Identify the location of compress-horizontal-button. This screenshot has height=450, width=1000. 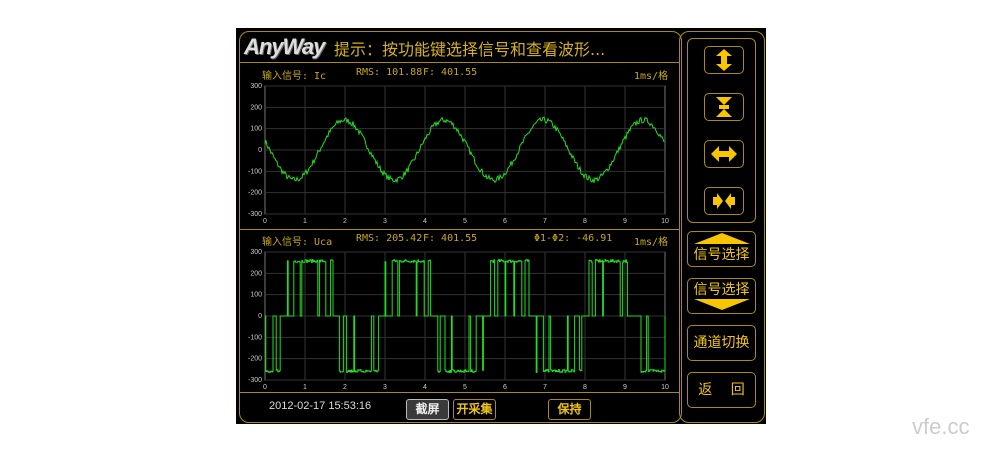
(724, 201).